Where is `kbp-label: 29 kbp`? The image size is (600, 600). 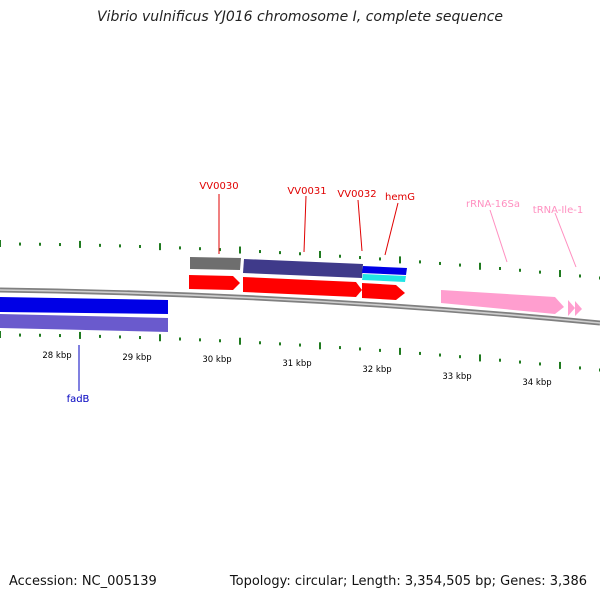
kbp-label: 29 kbp is located at coordinates (136, 358).